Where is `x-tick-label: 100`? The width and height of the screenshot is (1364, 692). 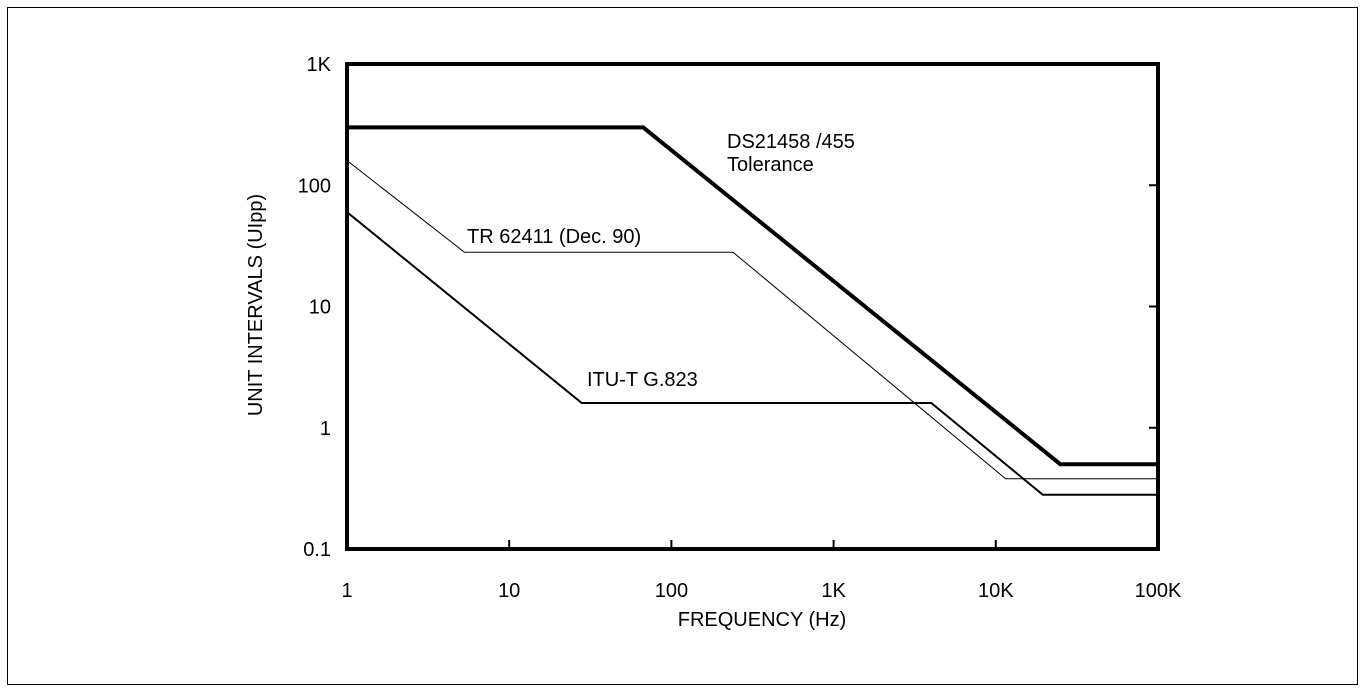
x-tick-label: 100 is located at coordinates (671, 591).